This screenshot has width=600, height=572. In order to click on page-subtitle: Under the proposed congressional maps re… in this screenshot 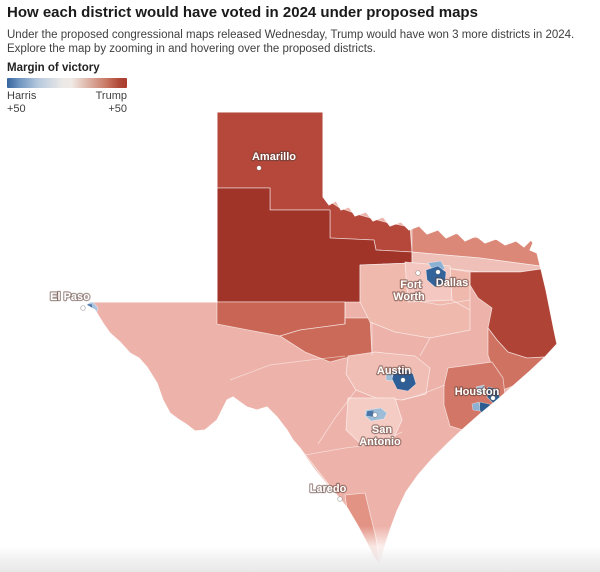, I will do `click(291, 42)`.